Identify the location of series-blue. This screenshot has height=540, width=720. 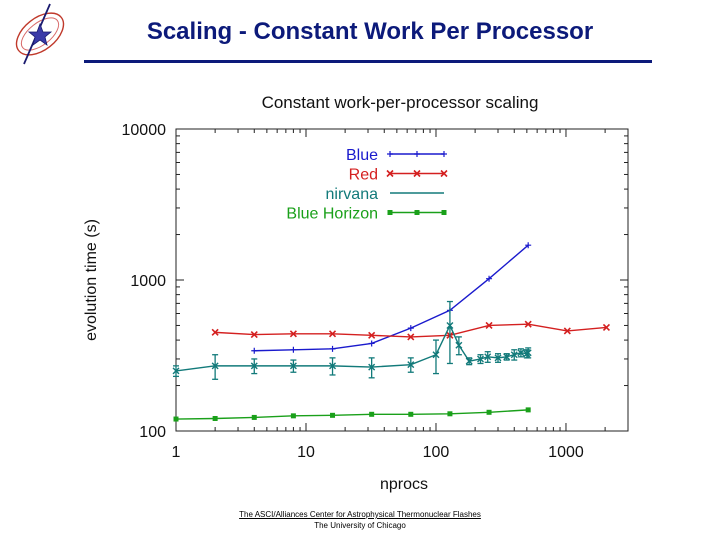
(391, 298).